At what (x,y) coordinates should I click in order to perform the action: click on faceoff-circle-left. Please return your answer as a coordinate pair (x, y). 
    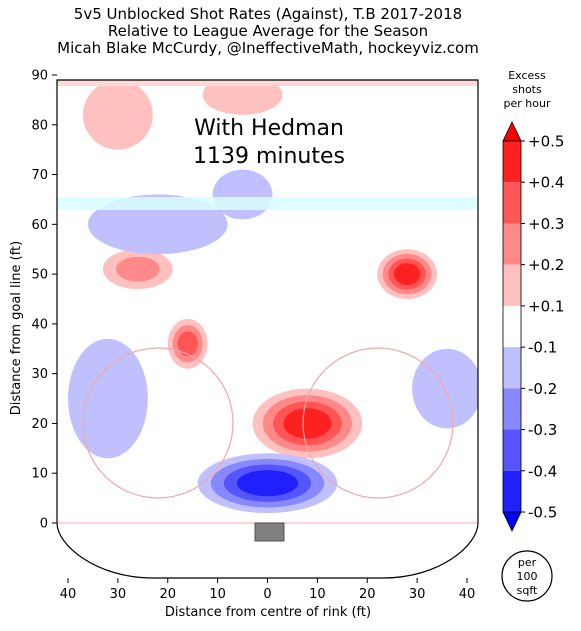
    Looking at the image, I should click on (158, 423).